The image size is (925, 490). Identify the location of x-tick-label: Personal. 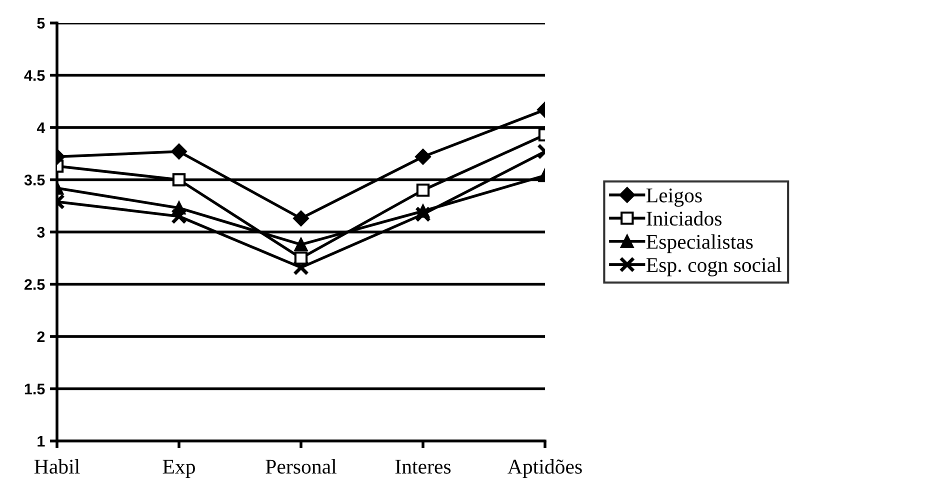
(301, 466).